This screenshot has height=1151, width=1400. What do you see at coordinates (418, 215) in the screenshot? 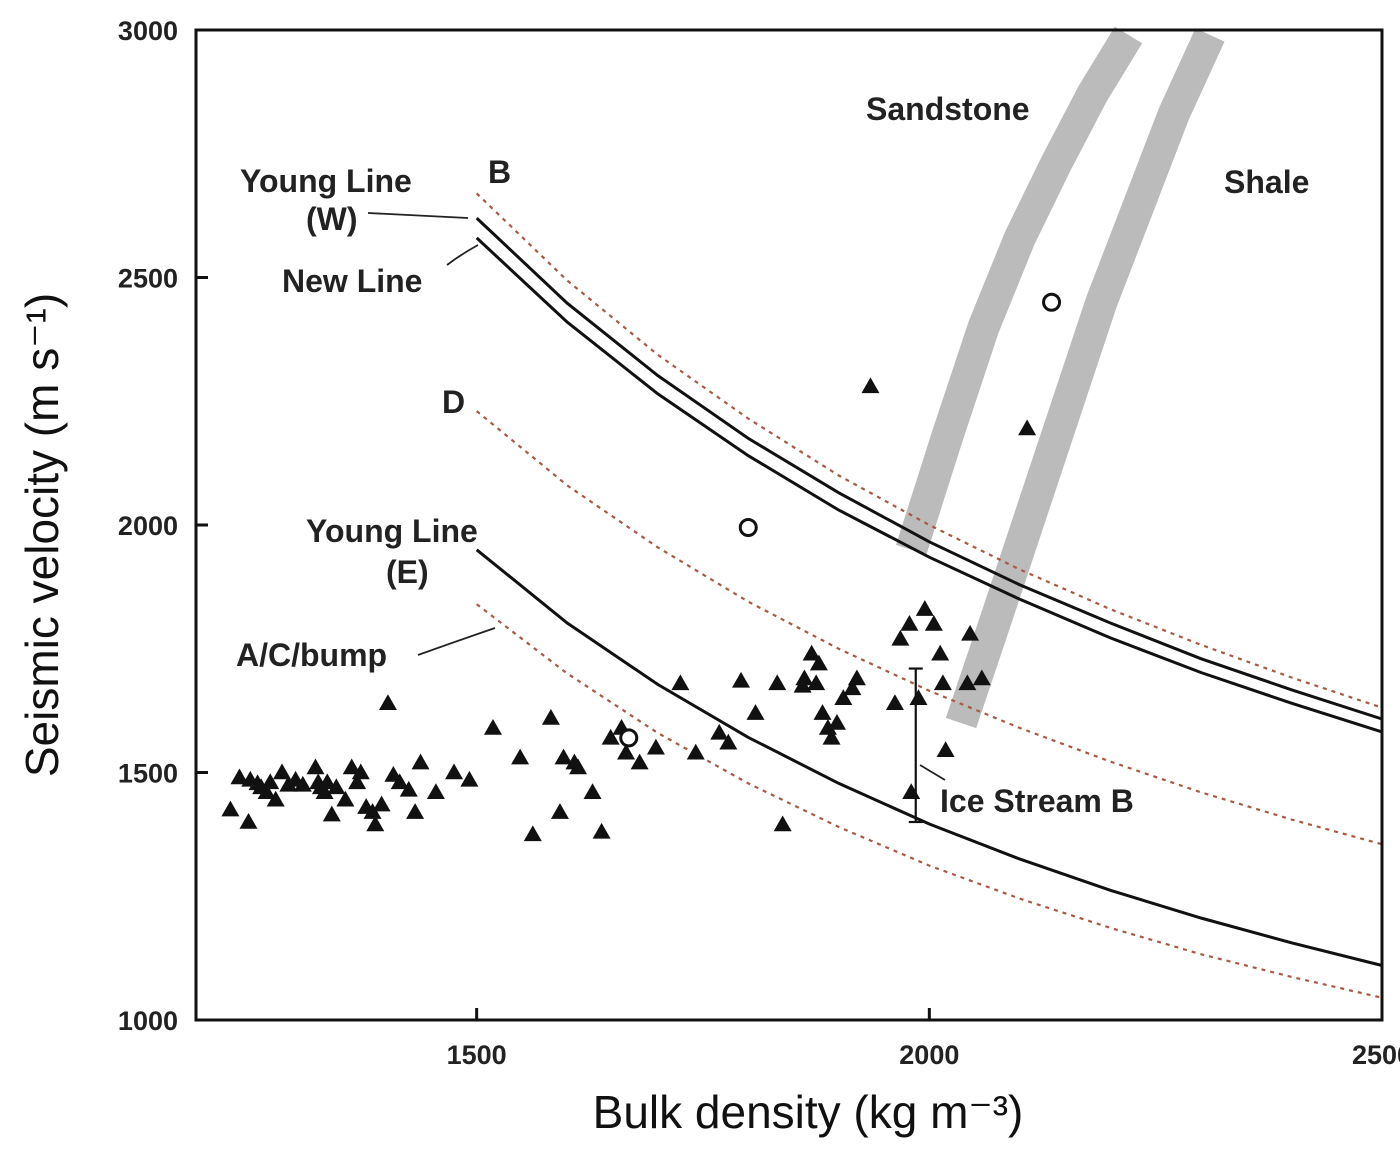
I see `young-w-leader` at bounding box center [418, 215].